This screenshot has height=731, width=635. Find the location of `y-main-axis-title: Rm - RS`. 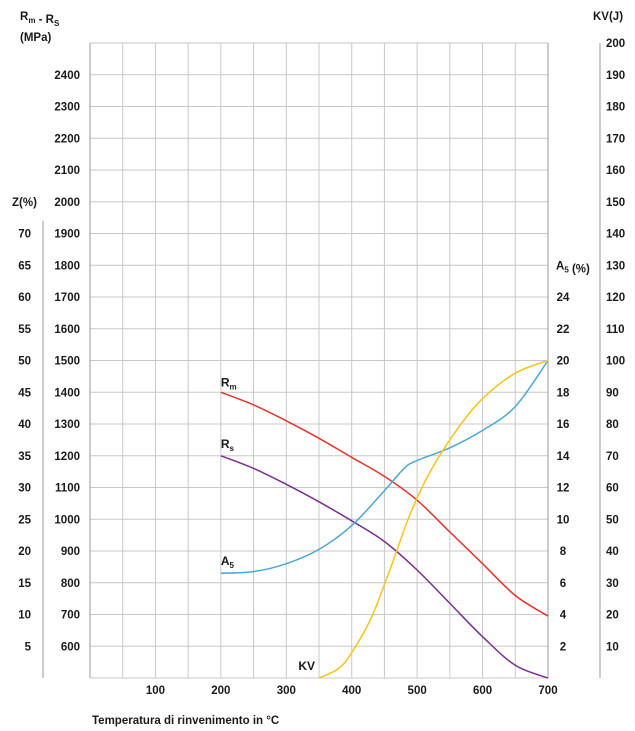

y-main-axis-title: Rm - RS is located at coordinates (40, 19).